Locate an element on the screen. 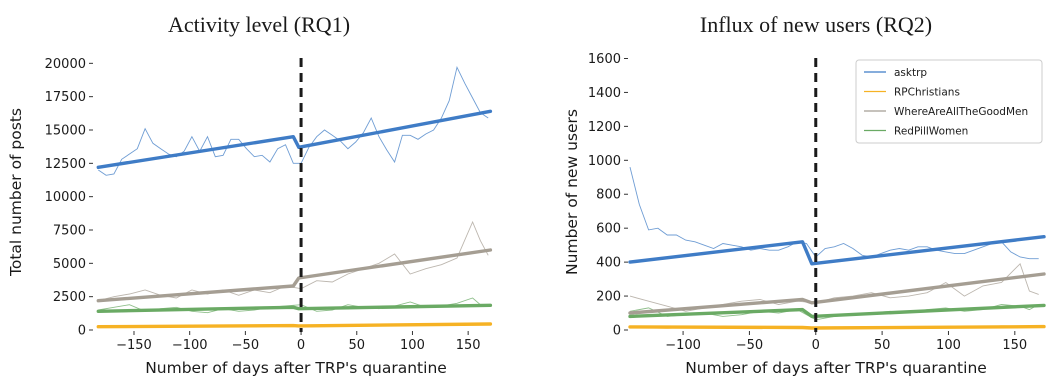  right-x-tick-label: 0 is located at coordinates (816, 345).